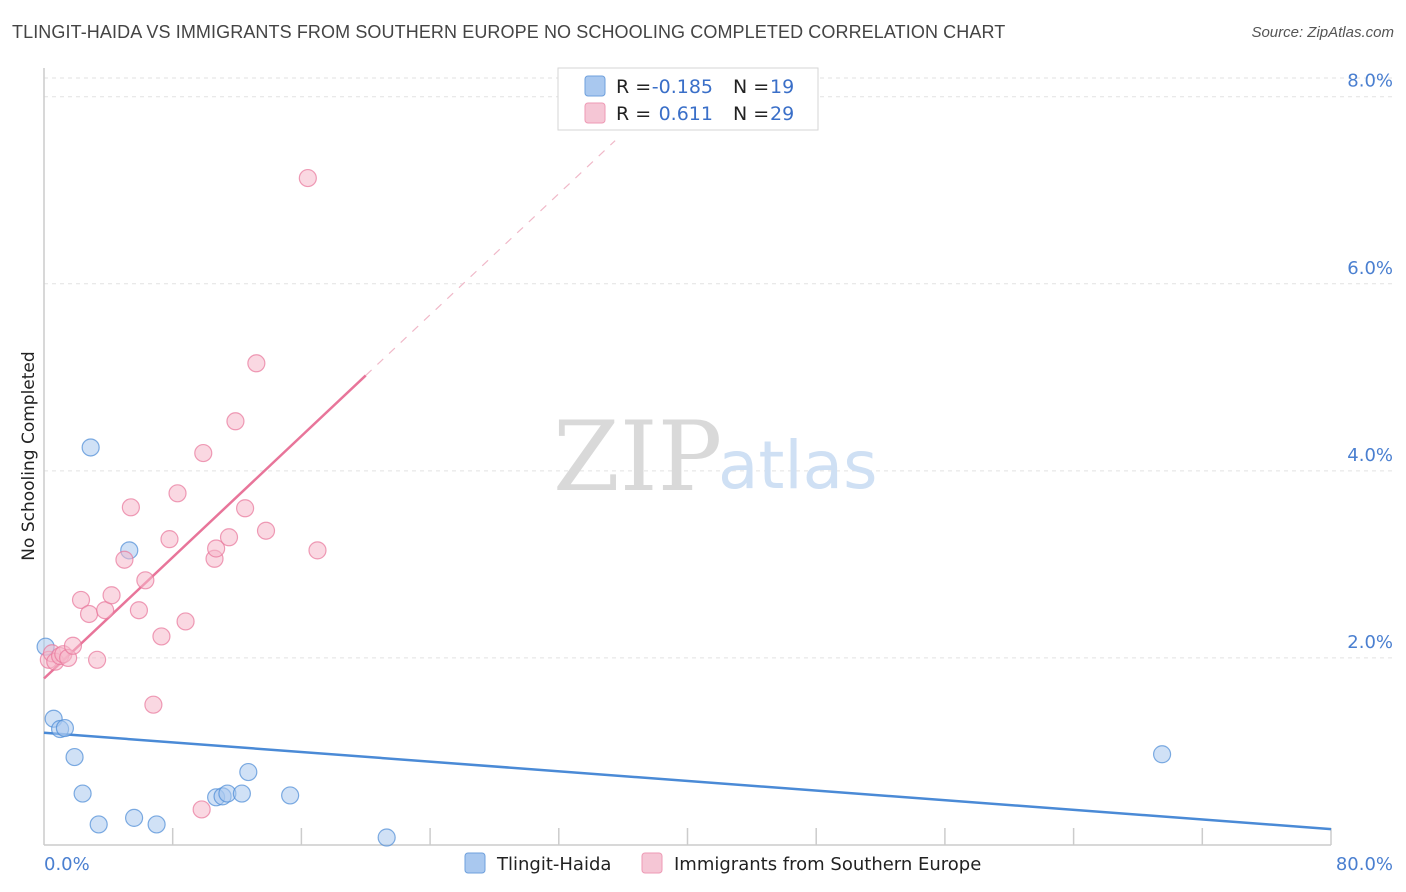  Describe the element at coordinates (490, 258) in the screenshot. I see `trend-line-extension` at that location.